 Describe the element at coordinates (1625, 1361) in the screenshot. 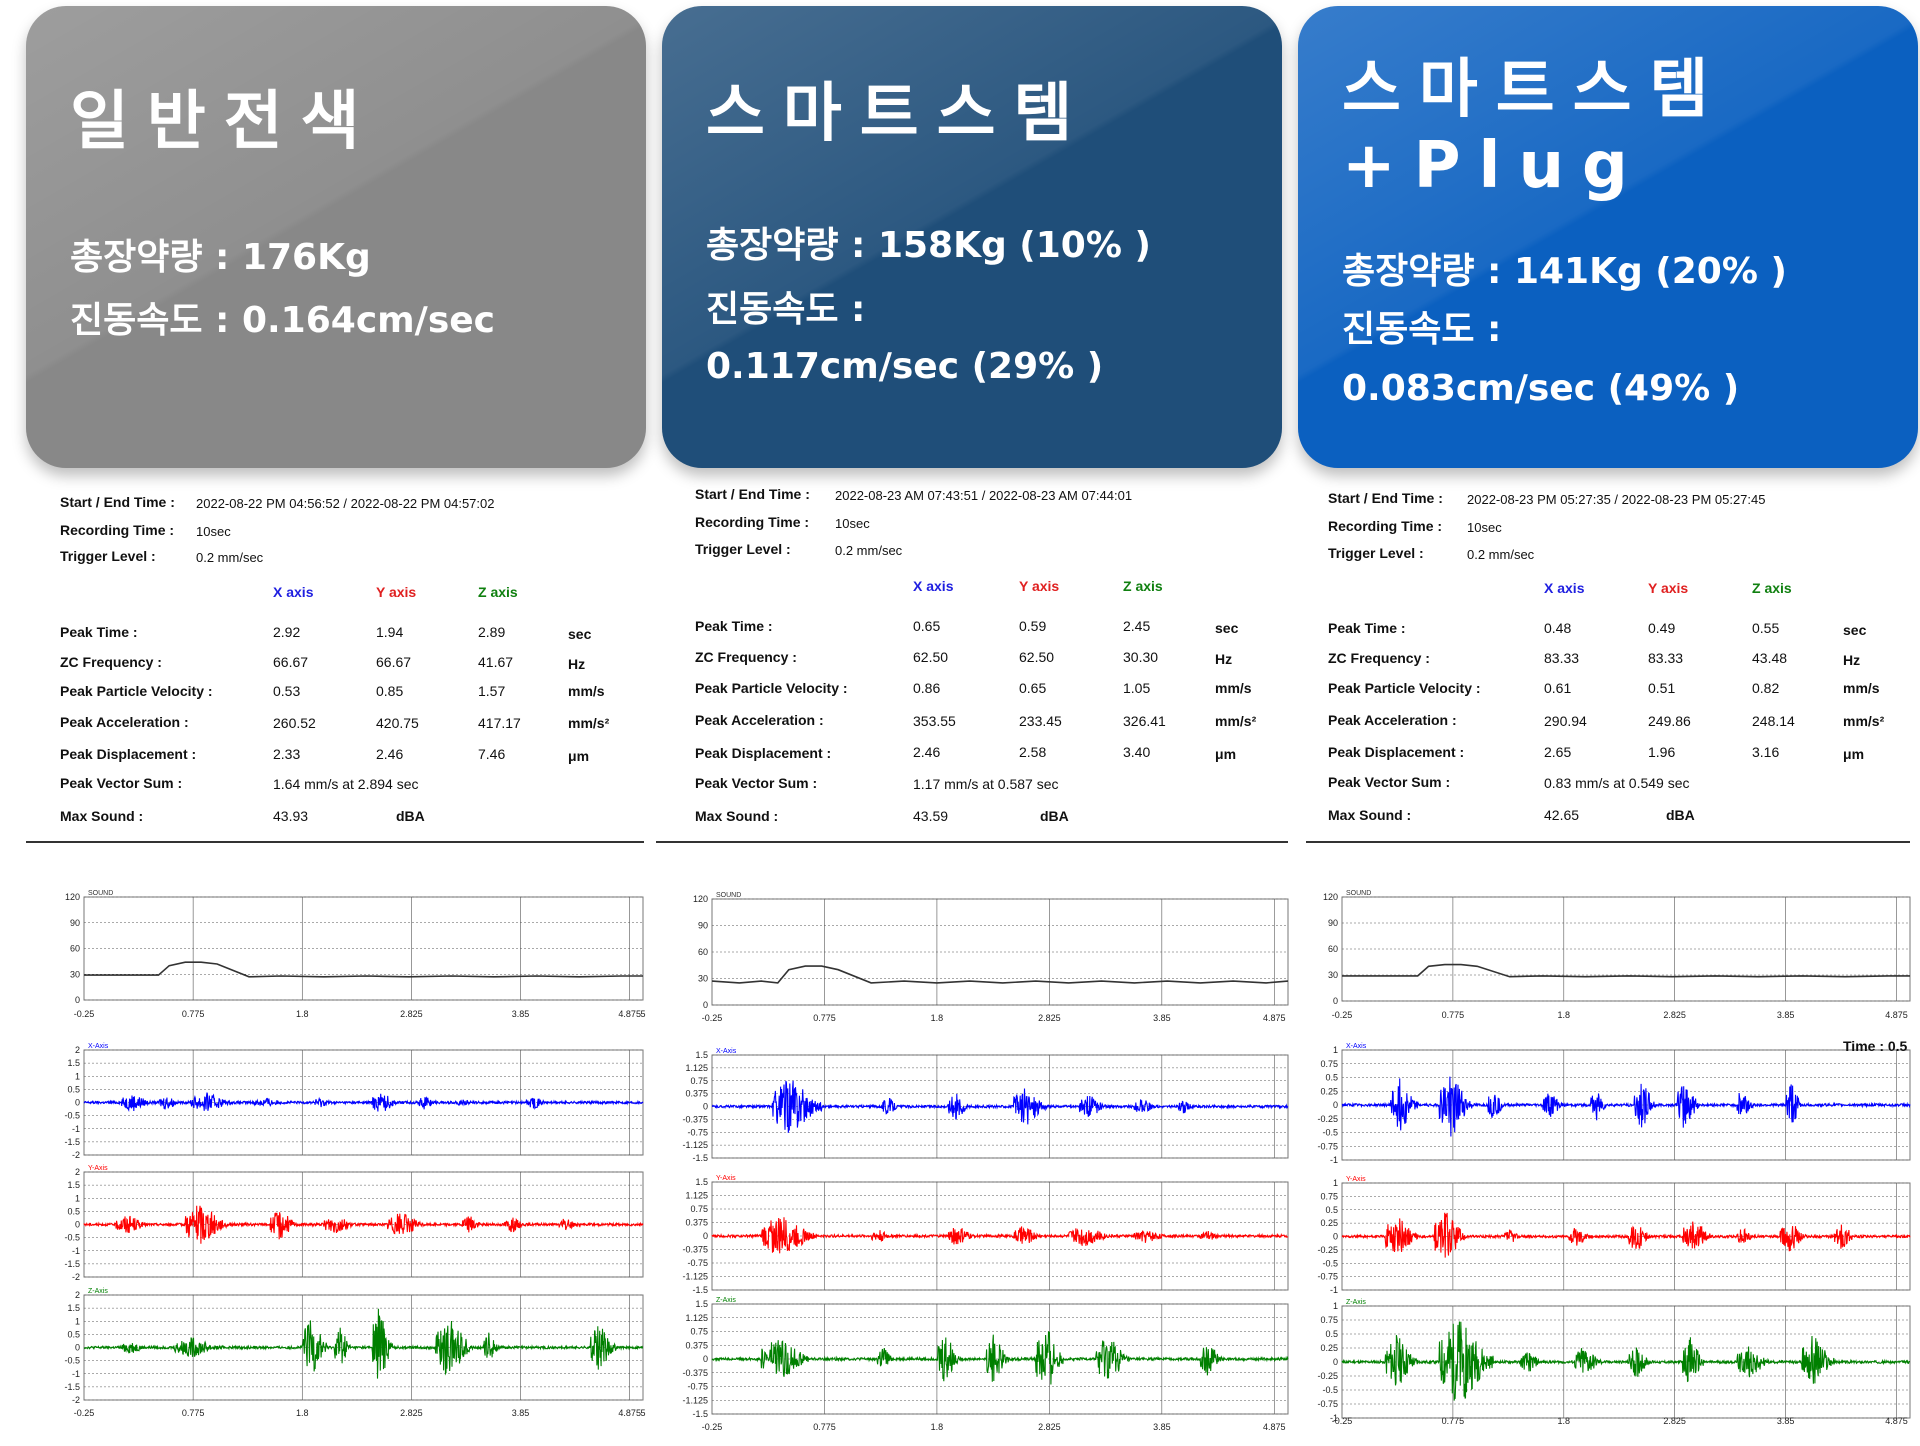

I see `z-axis-series` at that location.